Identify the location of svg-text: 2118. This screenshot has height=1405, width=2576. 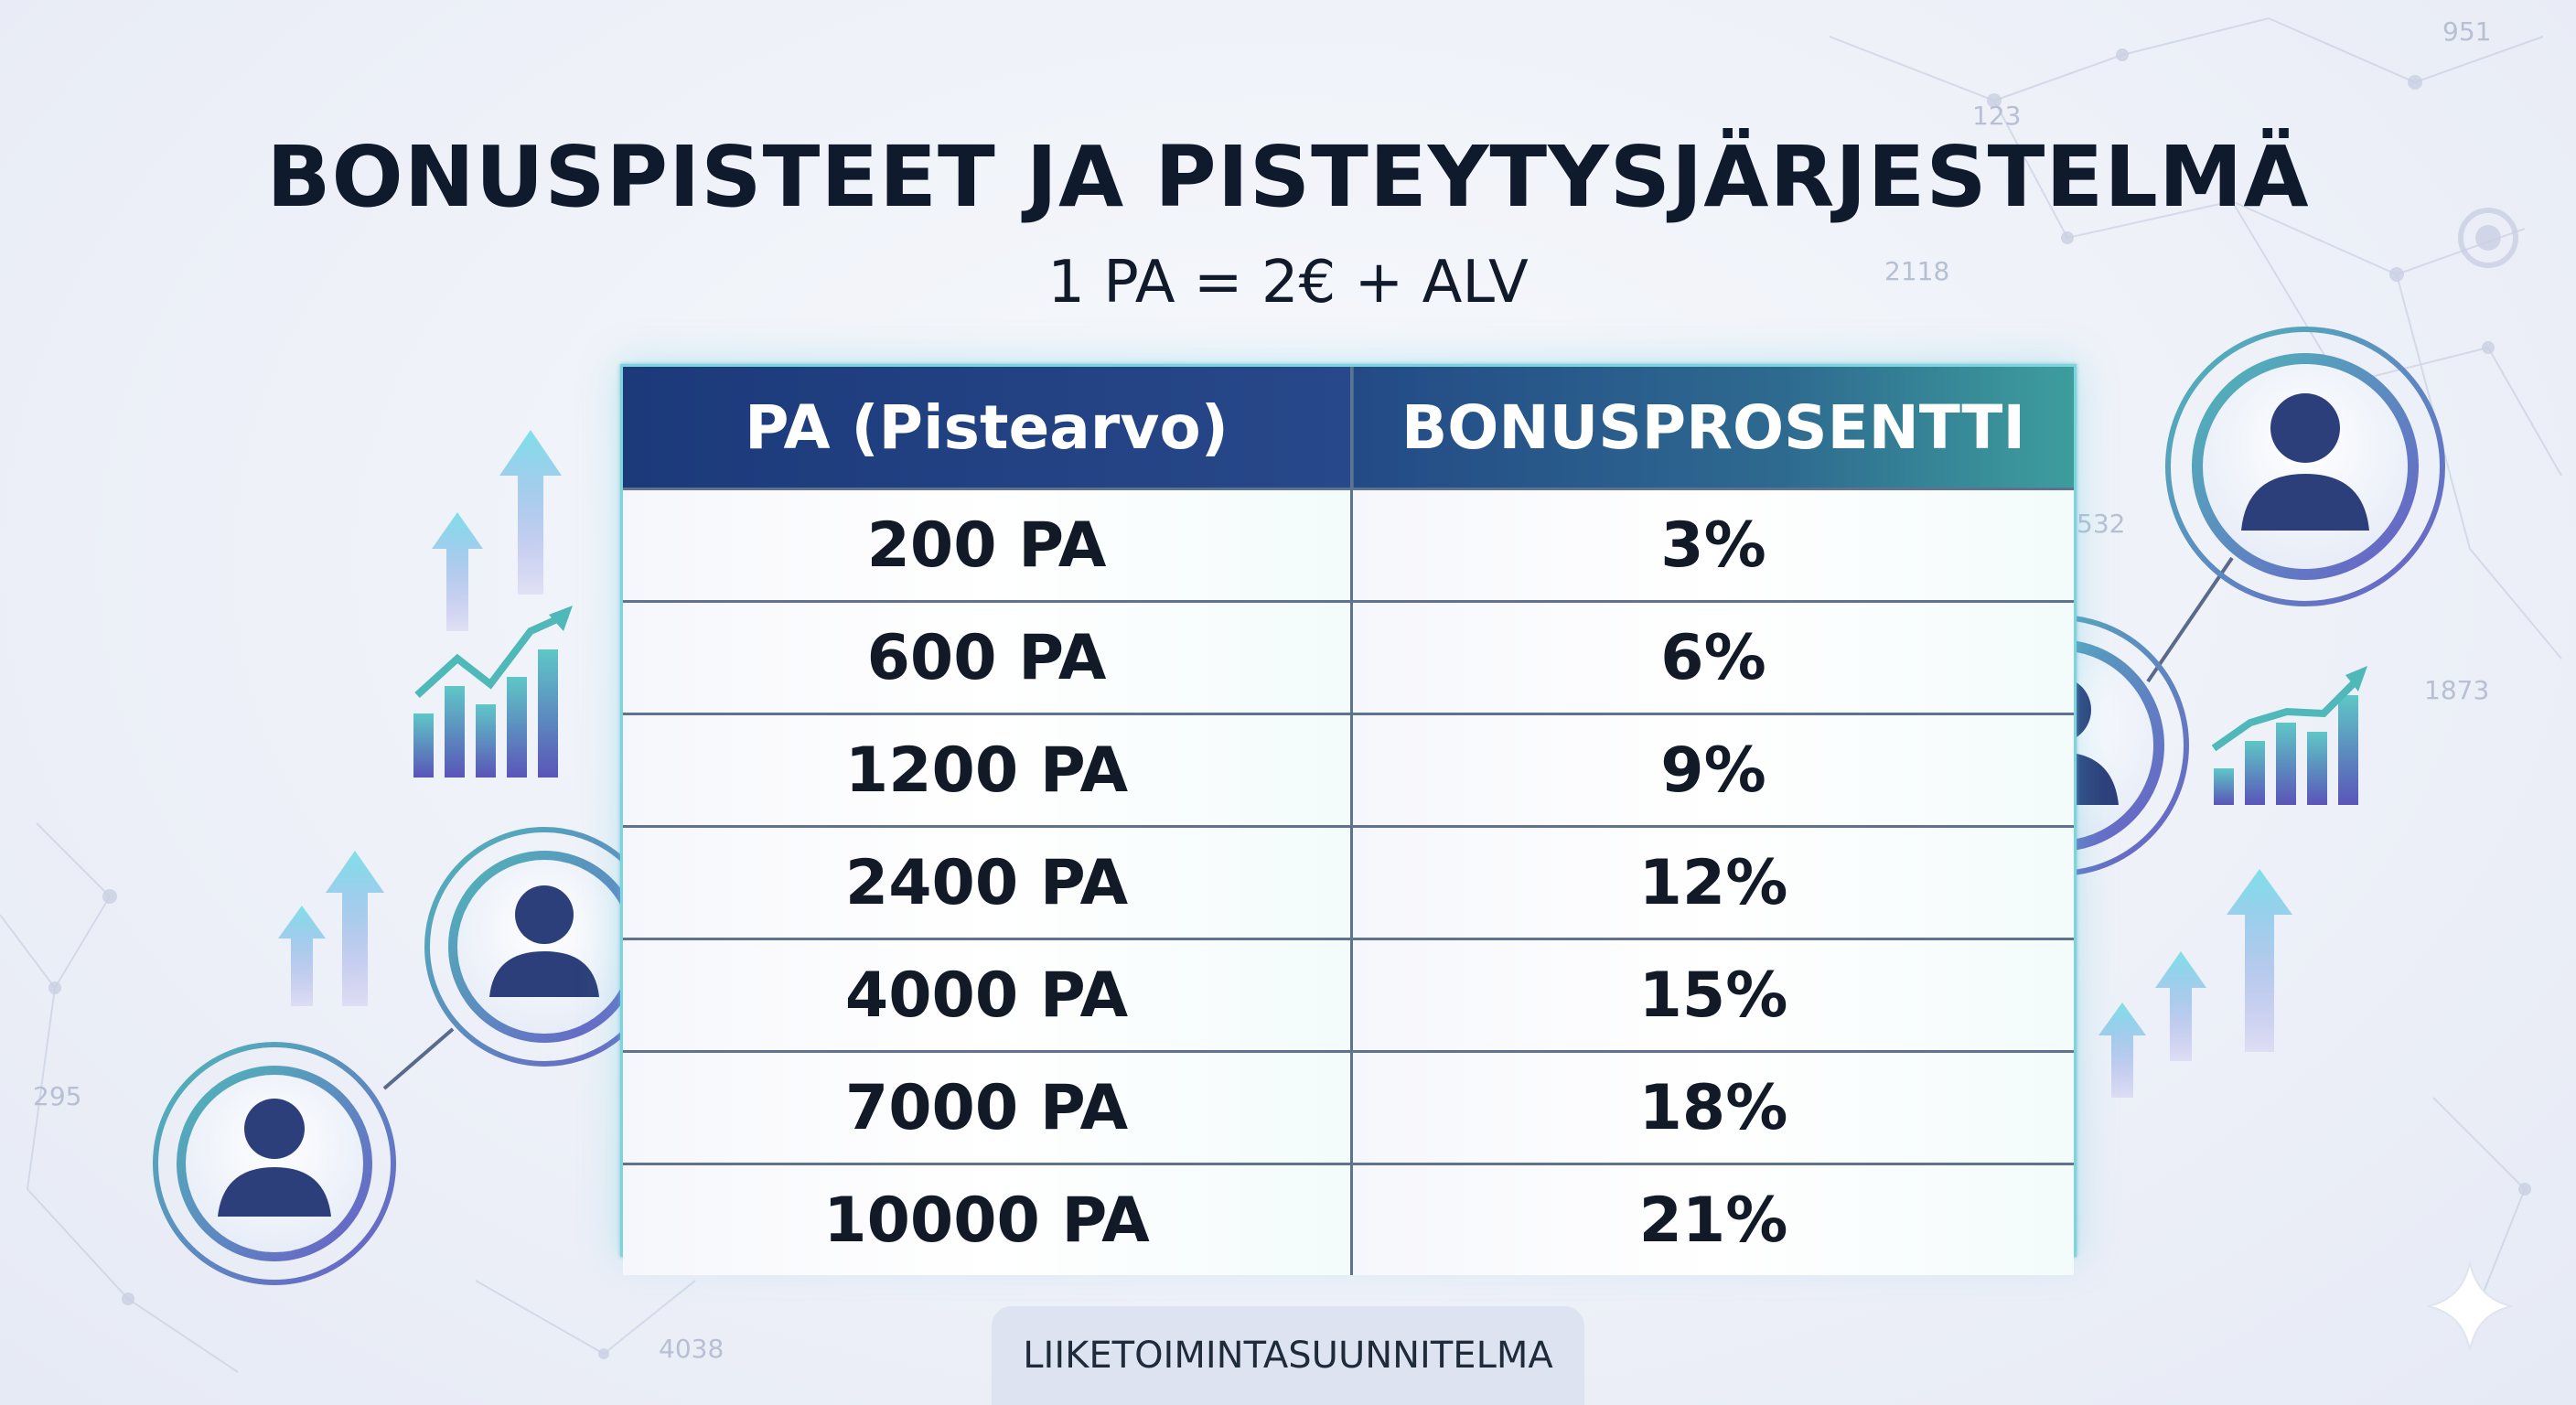
(1917, 271).